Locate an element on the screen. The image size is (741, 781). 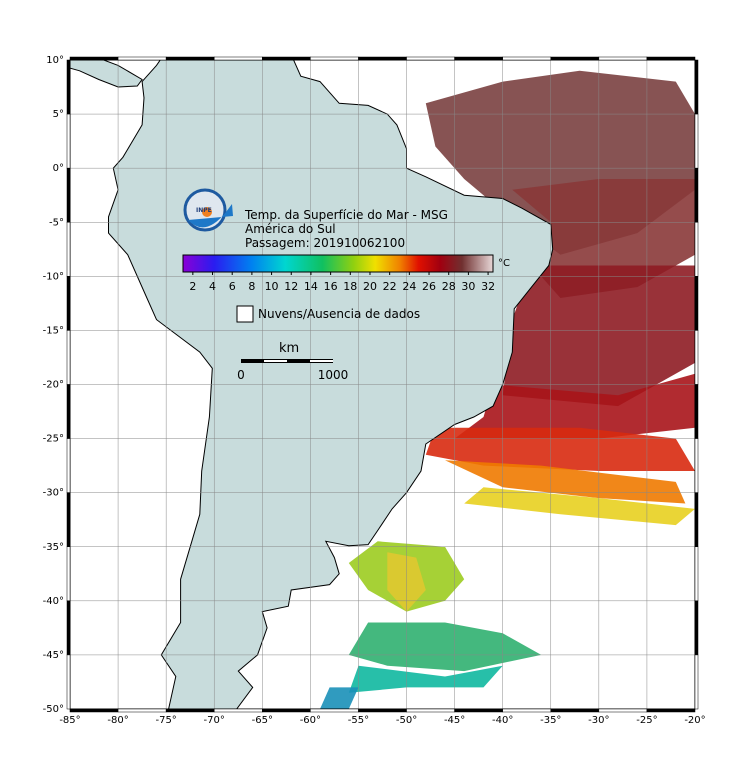
colorbar-tick-label: 2 is located at coordinates (192, 286).